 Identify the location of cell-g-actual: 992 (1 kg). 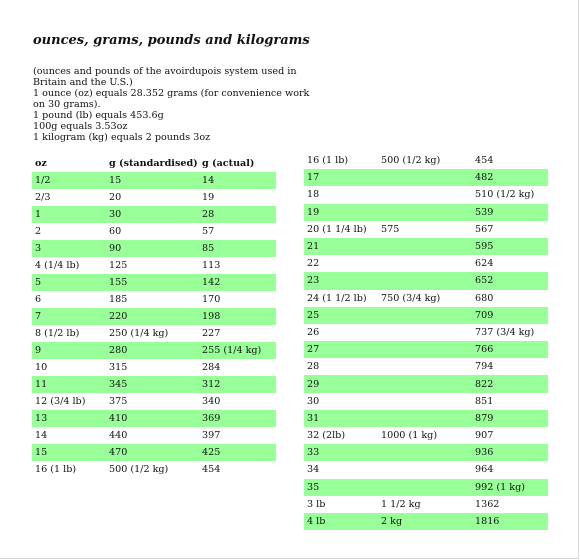
(510, 487).